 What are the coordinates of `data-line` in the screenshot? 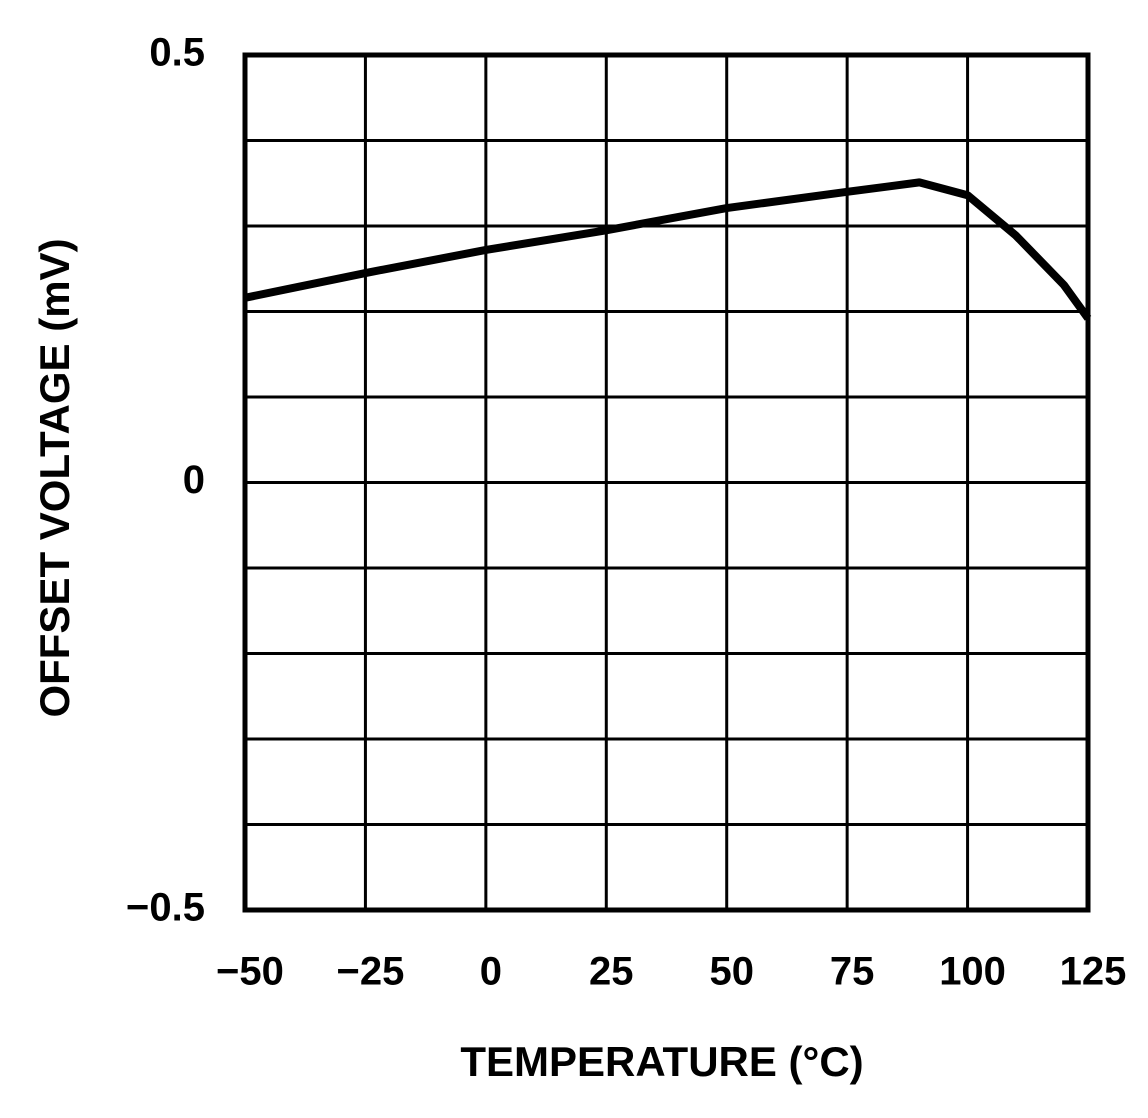 It's located at (668, 249).